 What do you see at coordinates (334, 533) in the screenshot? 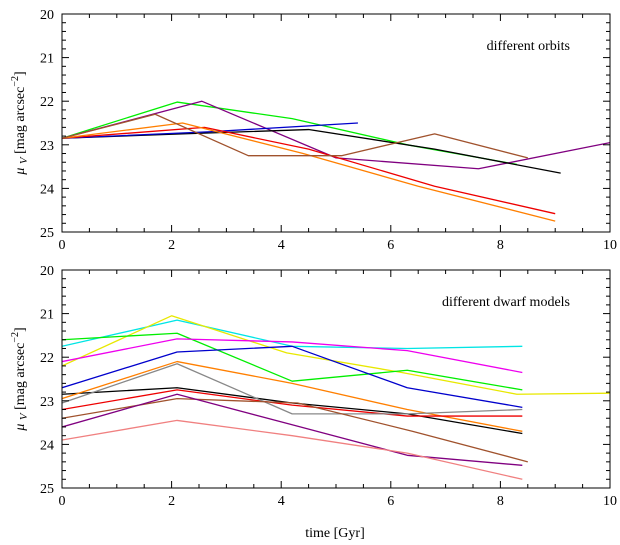
I see `x-axis-label: time [Gyr]` at bounding box center [334, 533].